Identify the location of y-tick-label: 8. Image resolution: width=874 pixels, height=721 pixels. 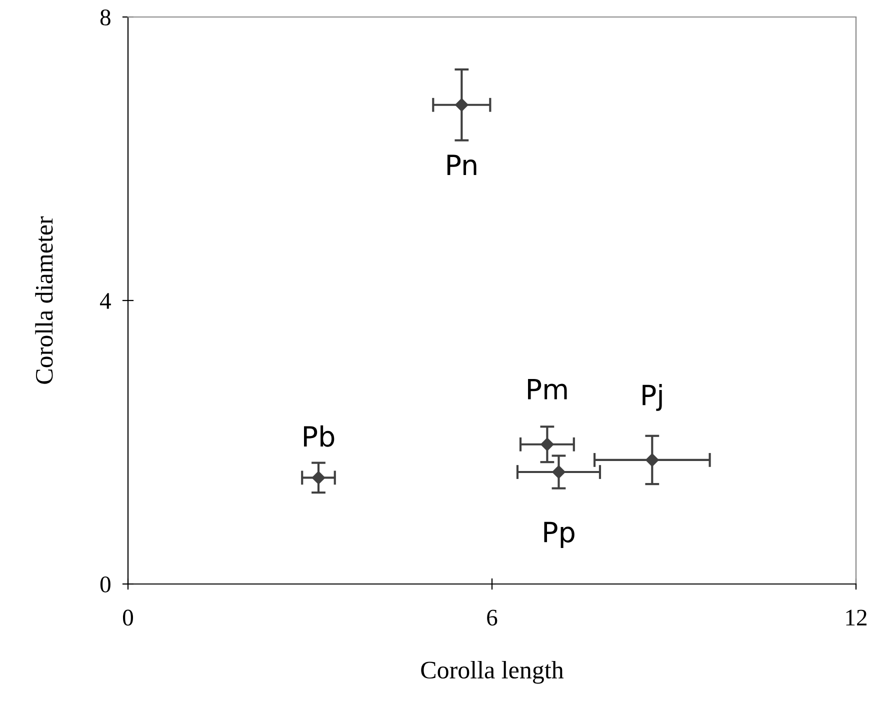
(105, 17).